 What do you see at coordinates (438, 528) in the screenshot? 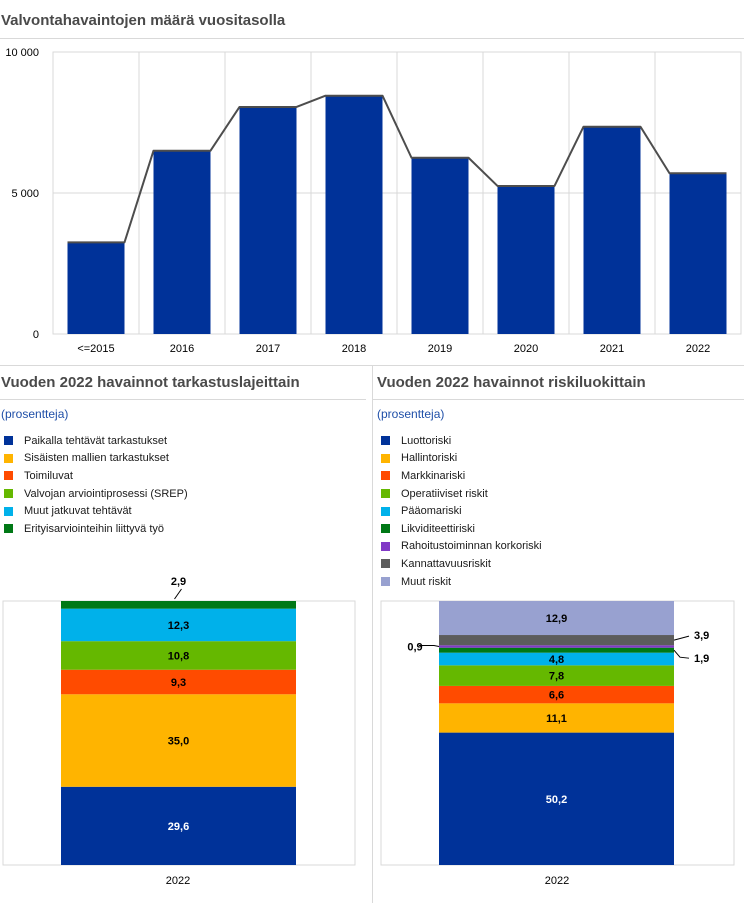
I see `legend-label: Likviditeettiriski` at bounding box center [438, 528].